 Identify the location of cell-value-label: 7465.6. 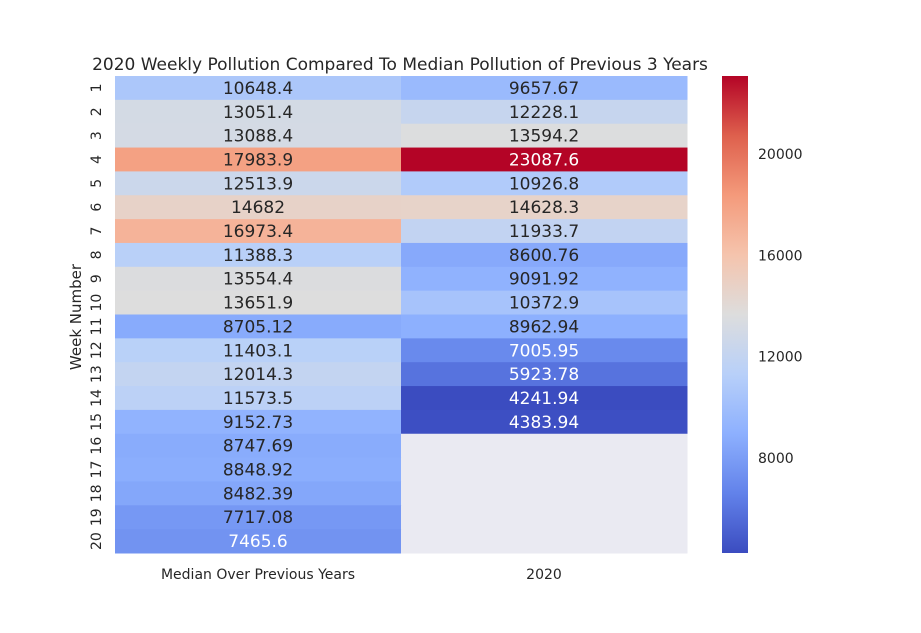
(257, 542).